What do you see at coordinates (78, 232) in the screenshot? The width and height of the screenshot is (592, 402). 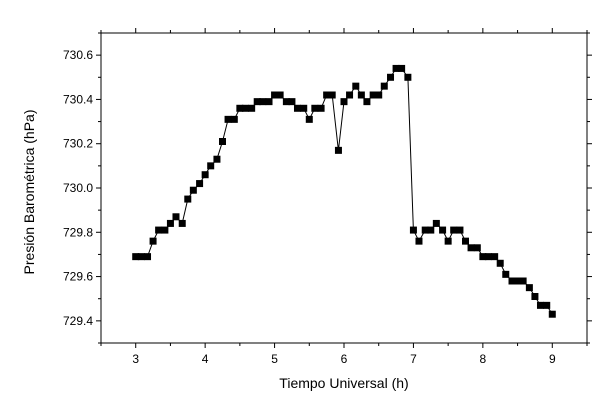 I see `y-tick-label: 729.8` at bounding box center [78, 232].